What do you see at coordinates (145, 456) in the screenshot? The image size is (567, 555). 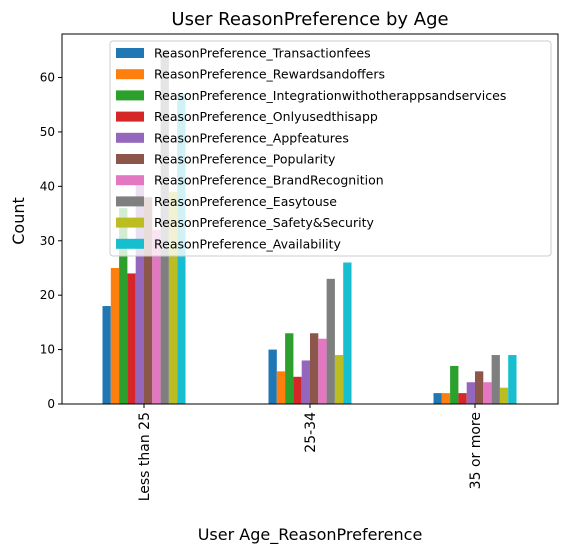 I see `x-tick-label: Less than 25` at bounding box center [145, 456].